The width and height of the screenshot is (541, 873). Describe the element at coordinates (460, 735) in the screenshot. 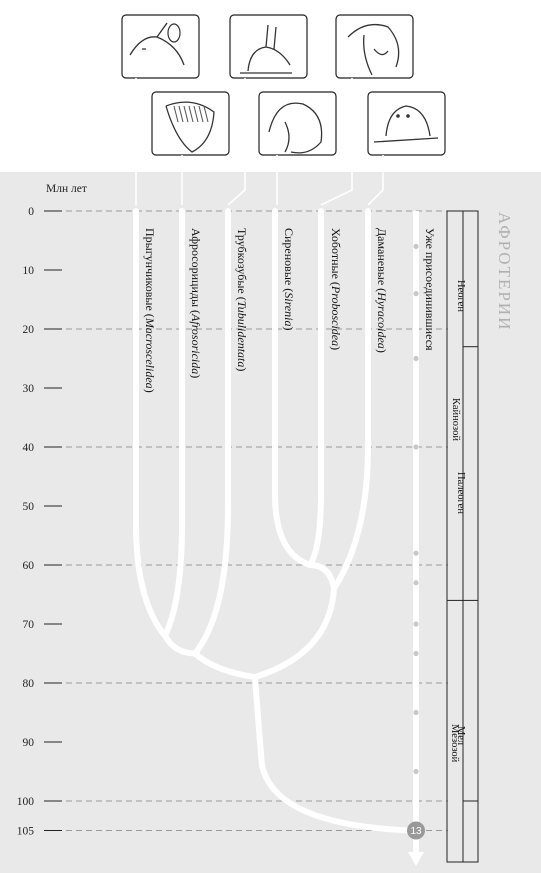

I see `era-label-cretaceous: Мел` at that location.